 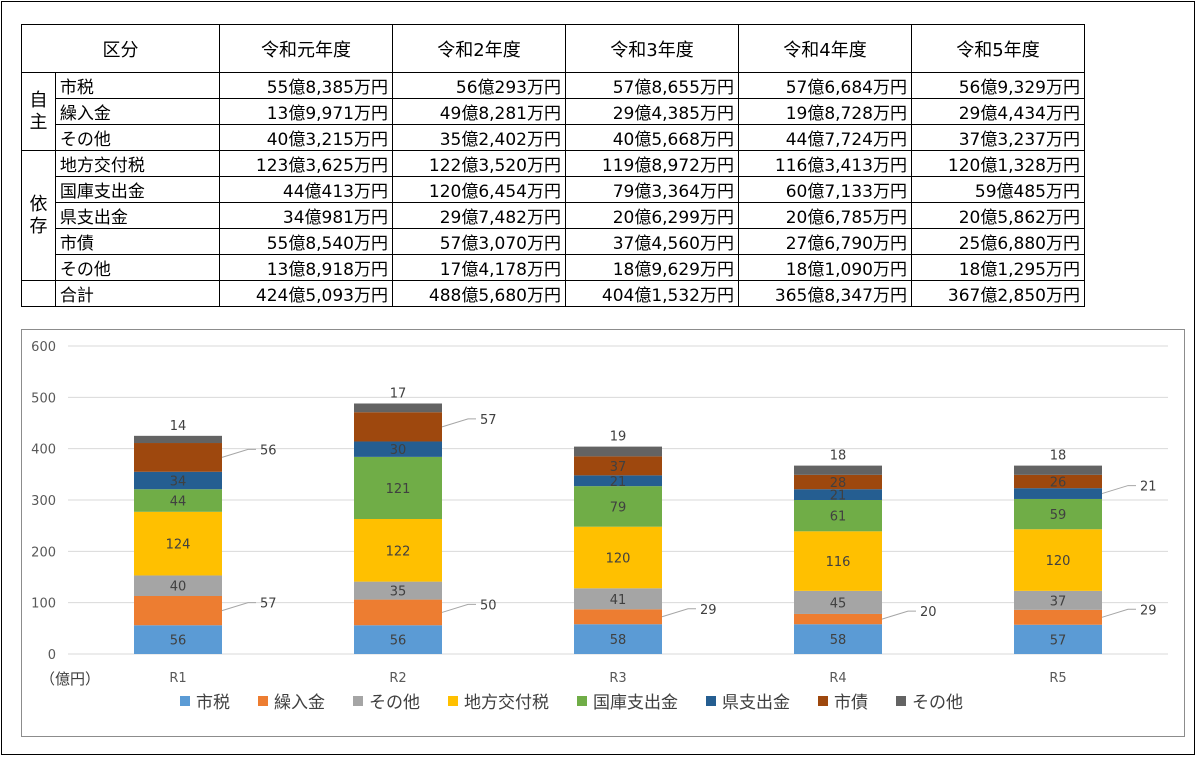 I want to click on table-cell: 40億5,668万円, so click(x=652, y=137).